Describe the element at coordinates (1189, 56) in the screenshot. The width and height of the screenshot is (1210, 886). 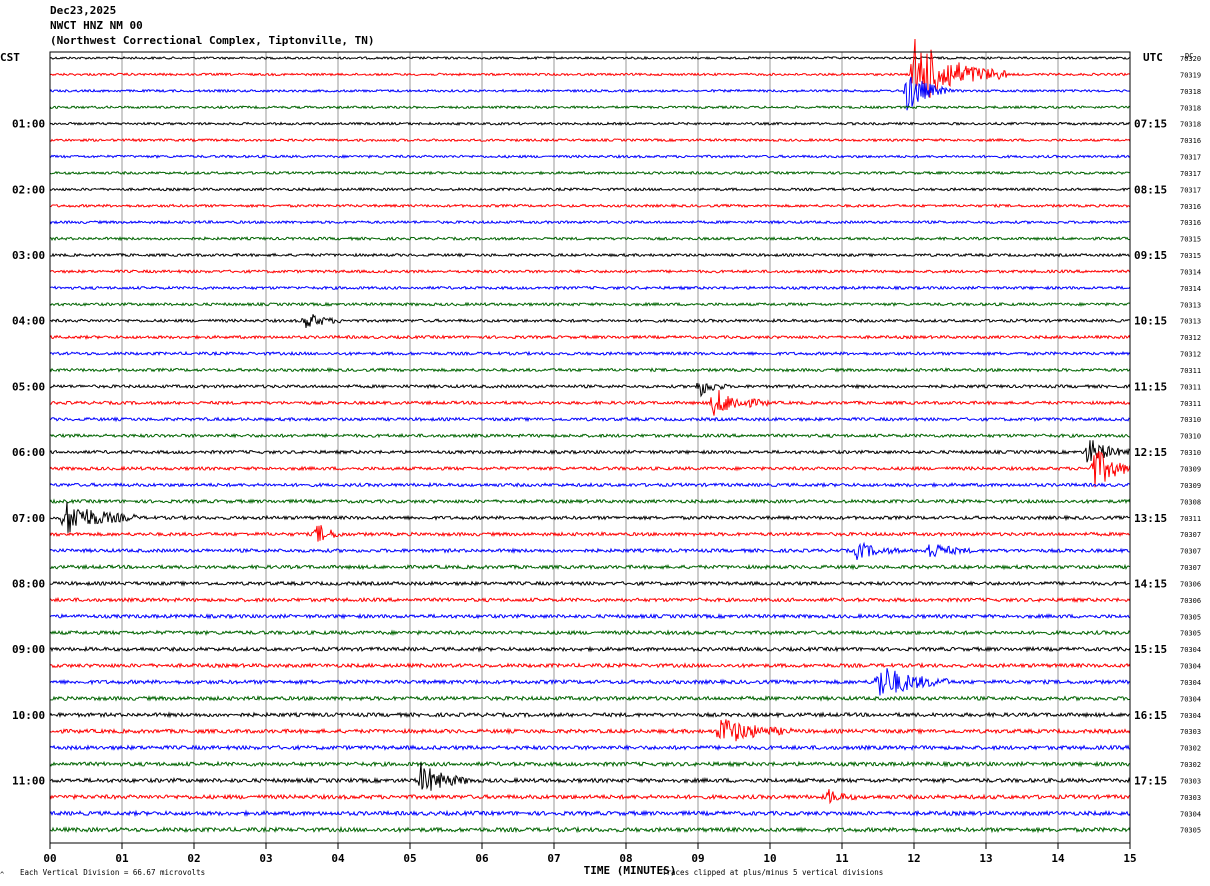
I see `dc-label: DC` at that location.